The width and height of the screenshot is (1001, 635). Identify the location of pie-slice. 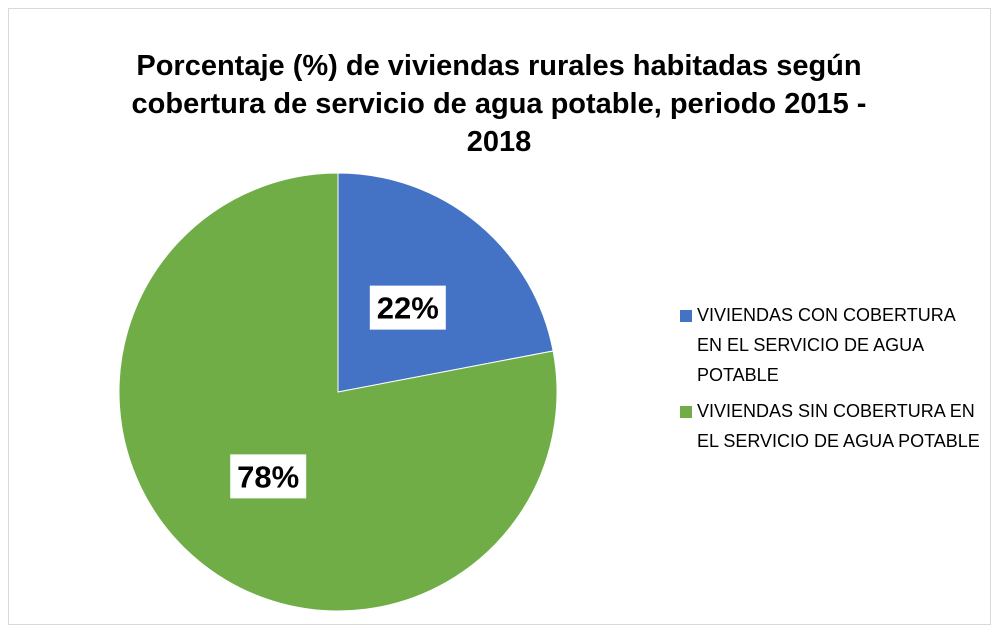
(445, 282).